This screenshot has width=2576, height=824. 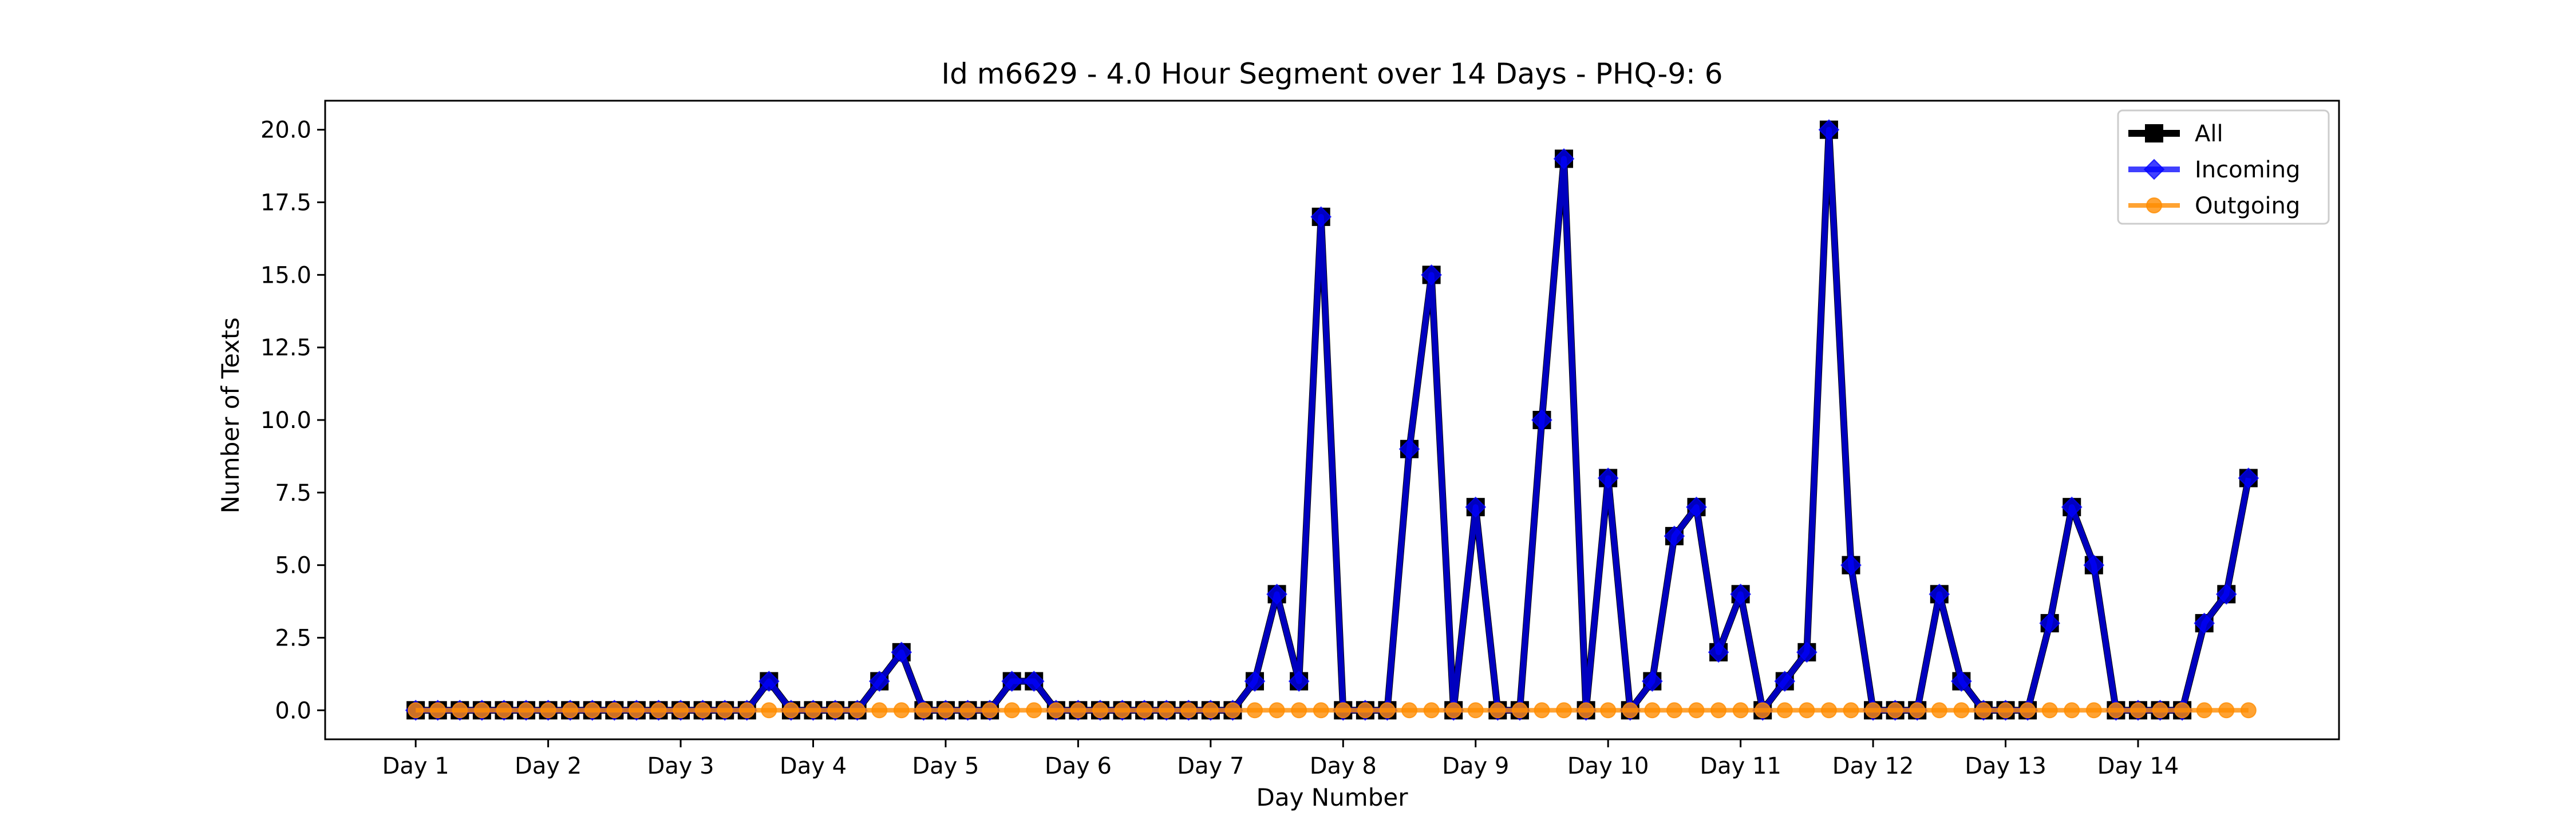 I want to click on x-tick-label: Day 1, so click(x=415, y=766).